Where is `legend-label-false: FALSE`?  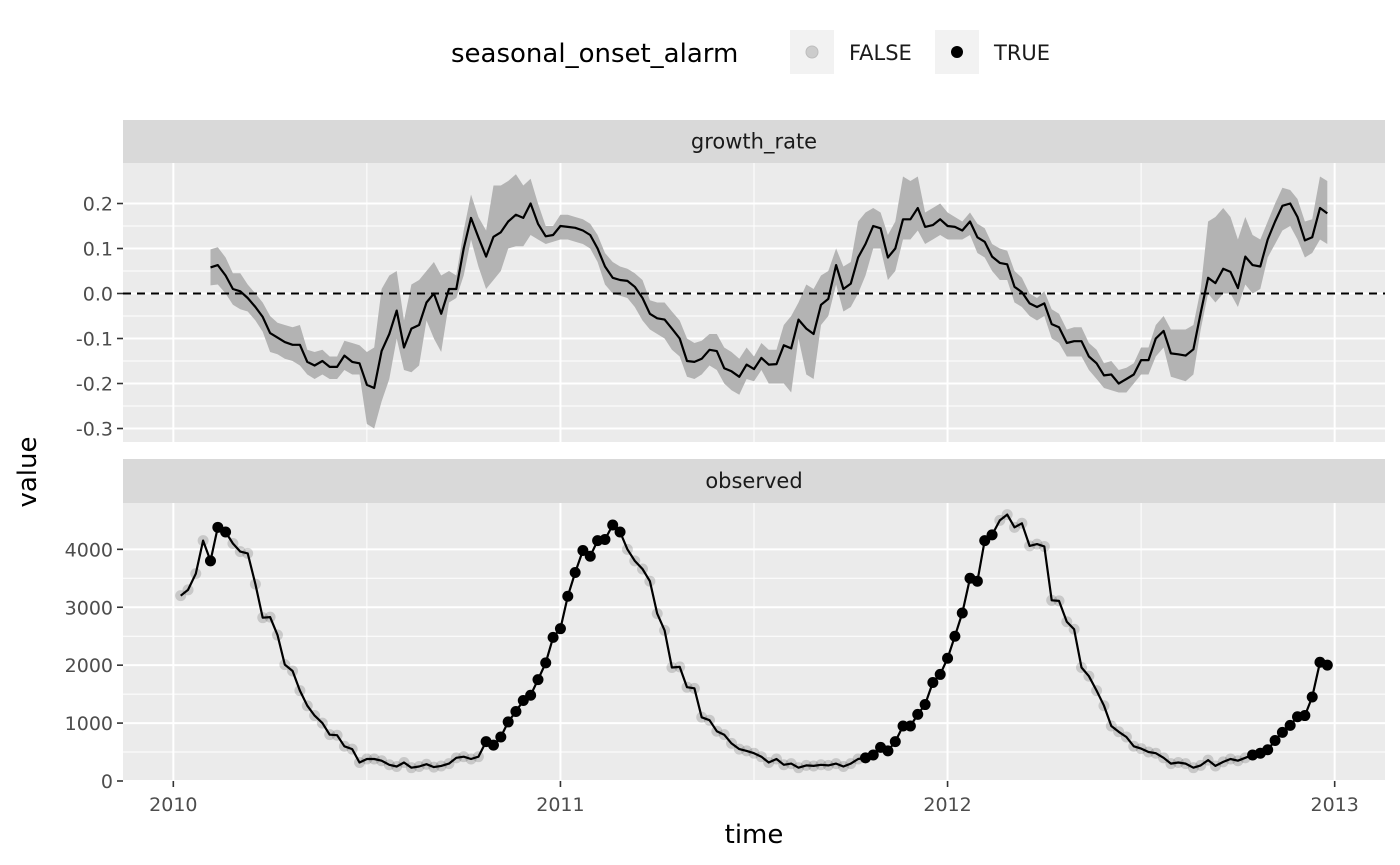 legend-label-false: FALSE is located at coordinates (880, 53).